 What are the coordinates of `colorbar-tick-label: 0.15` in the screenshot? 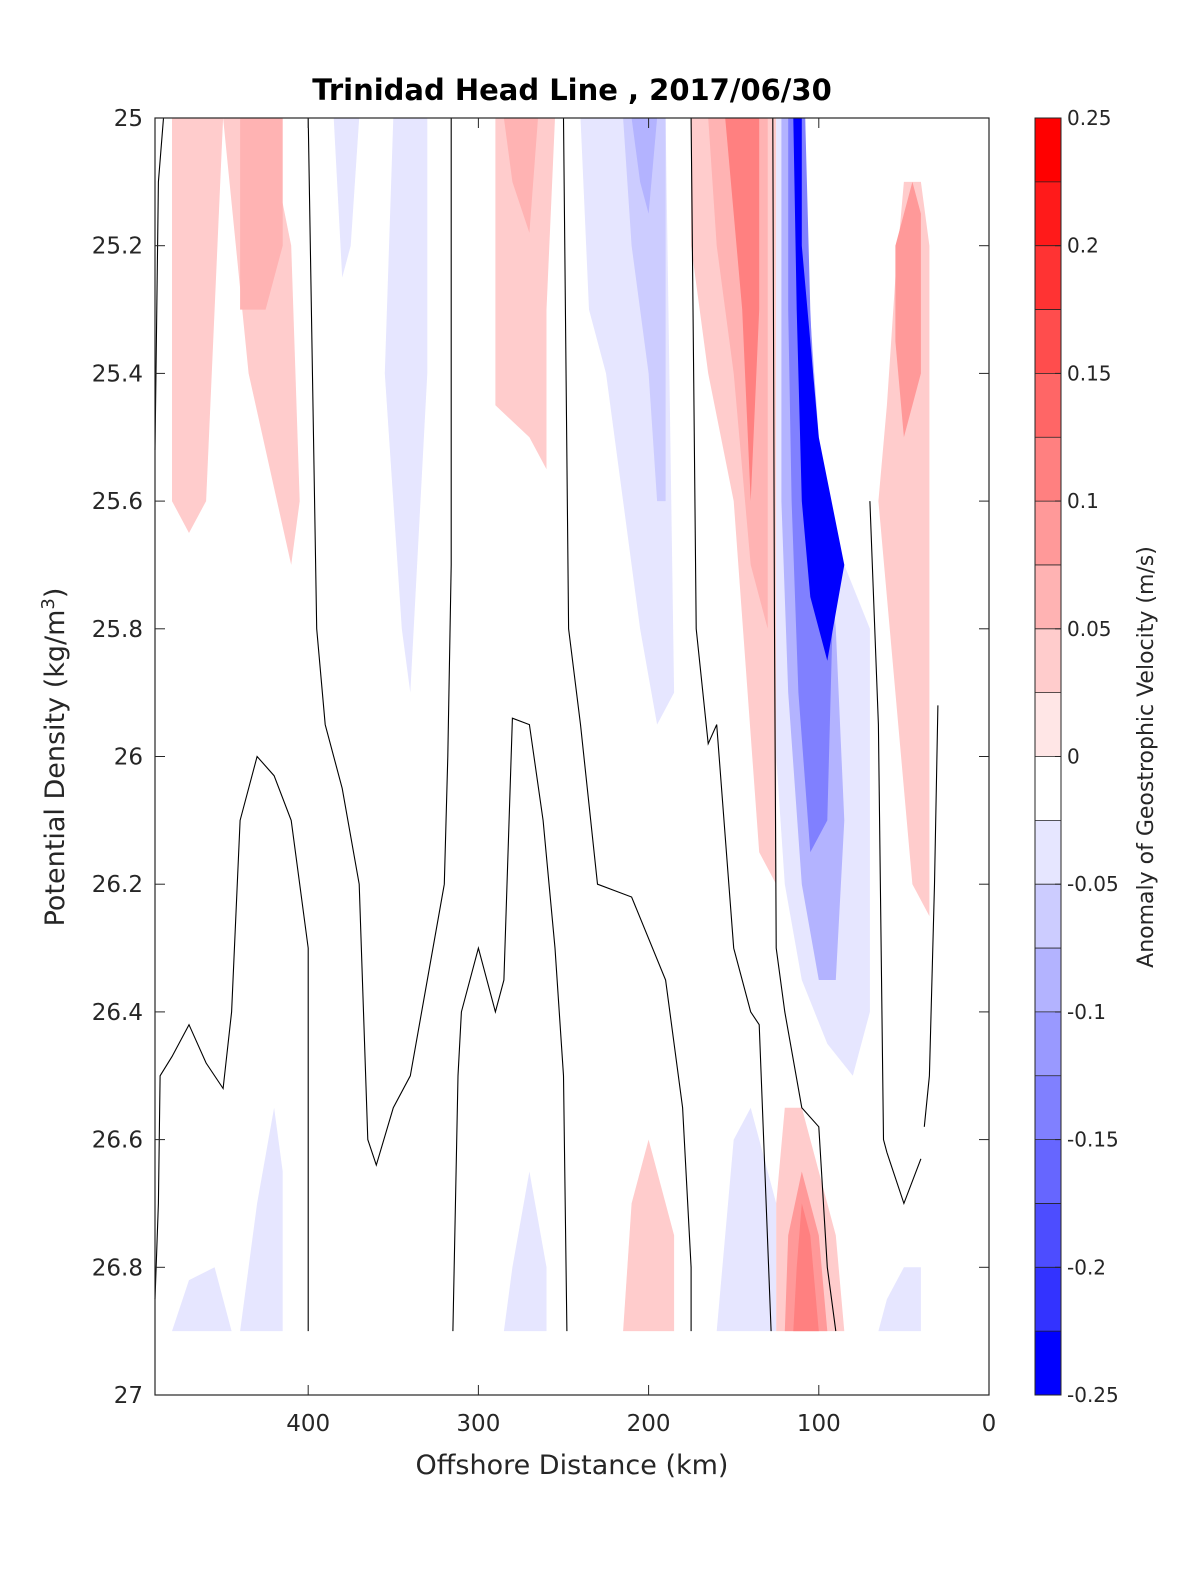 It's located at (1089, 373).